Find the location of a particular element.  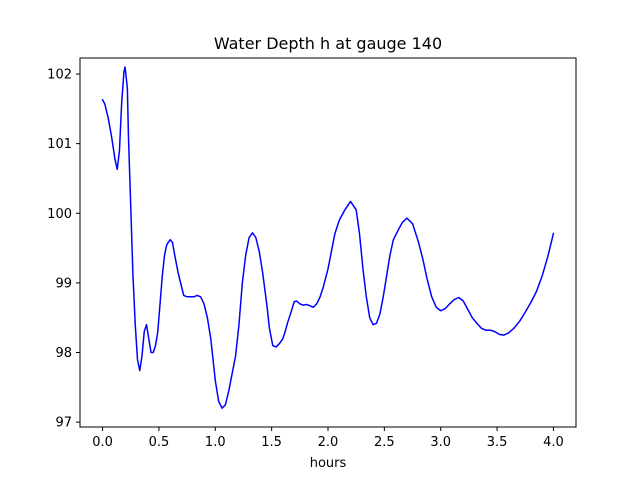

y-tick-label: 101 is located at coordinates (59, 144).